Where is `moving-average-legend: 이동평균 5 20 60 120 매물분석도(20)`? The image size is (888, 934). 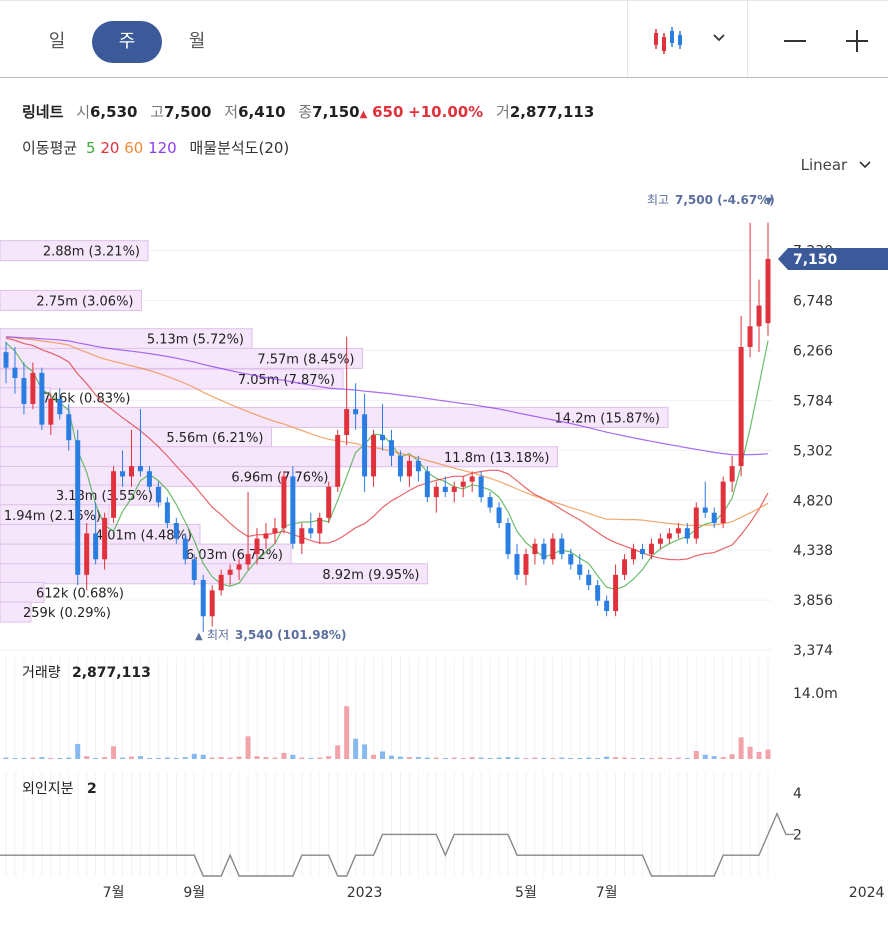 moving-average-legend: 이동평균 5 20 60 120 매물분석도(20) is located at coordinates (155, 147).